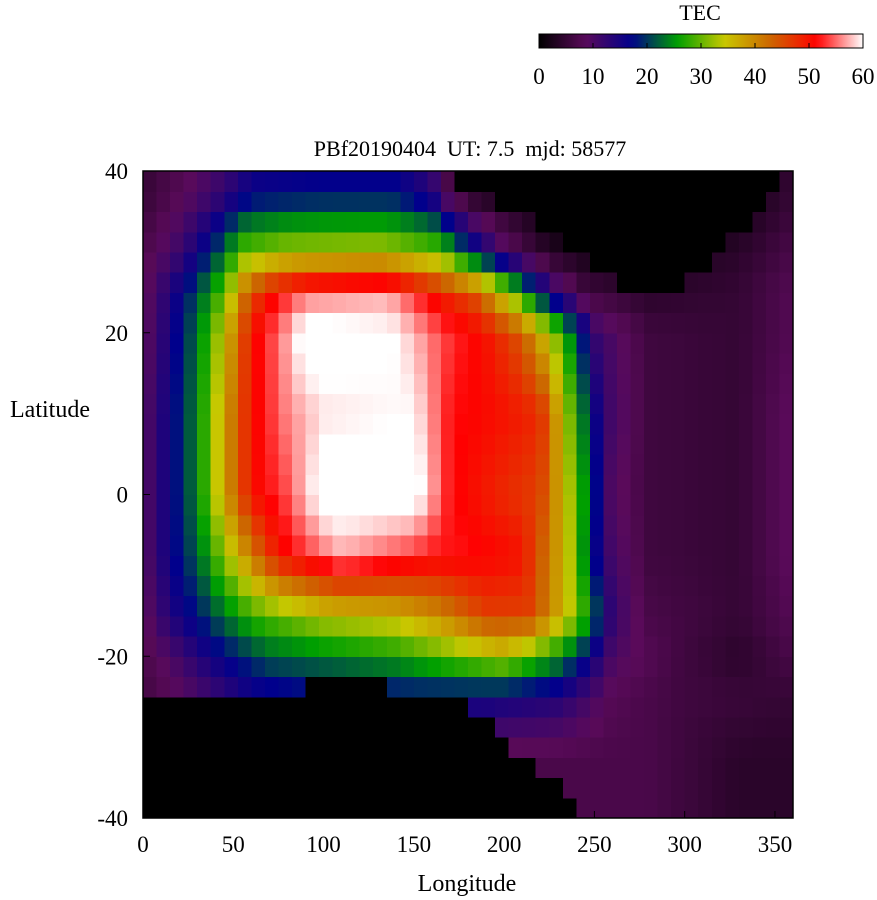 The image size is (877, 900). I want to click on chart-title: PBf20190404 UT: 7.5 mjd: 58577, so click(470, 148).